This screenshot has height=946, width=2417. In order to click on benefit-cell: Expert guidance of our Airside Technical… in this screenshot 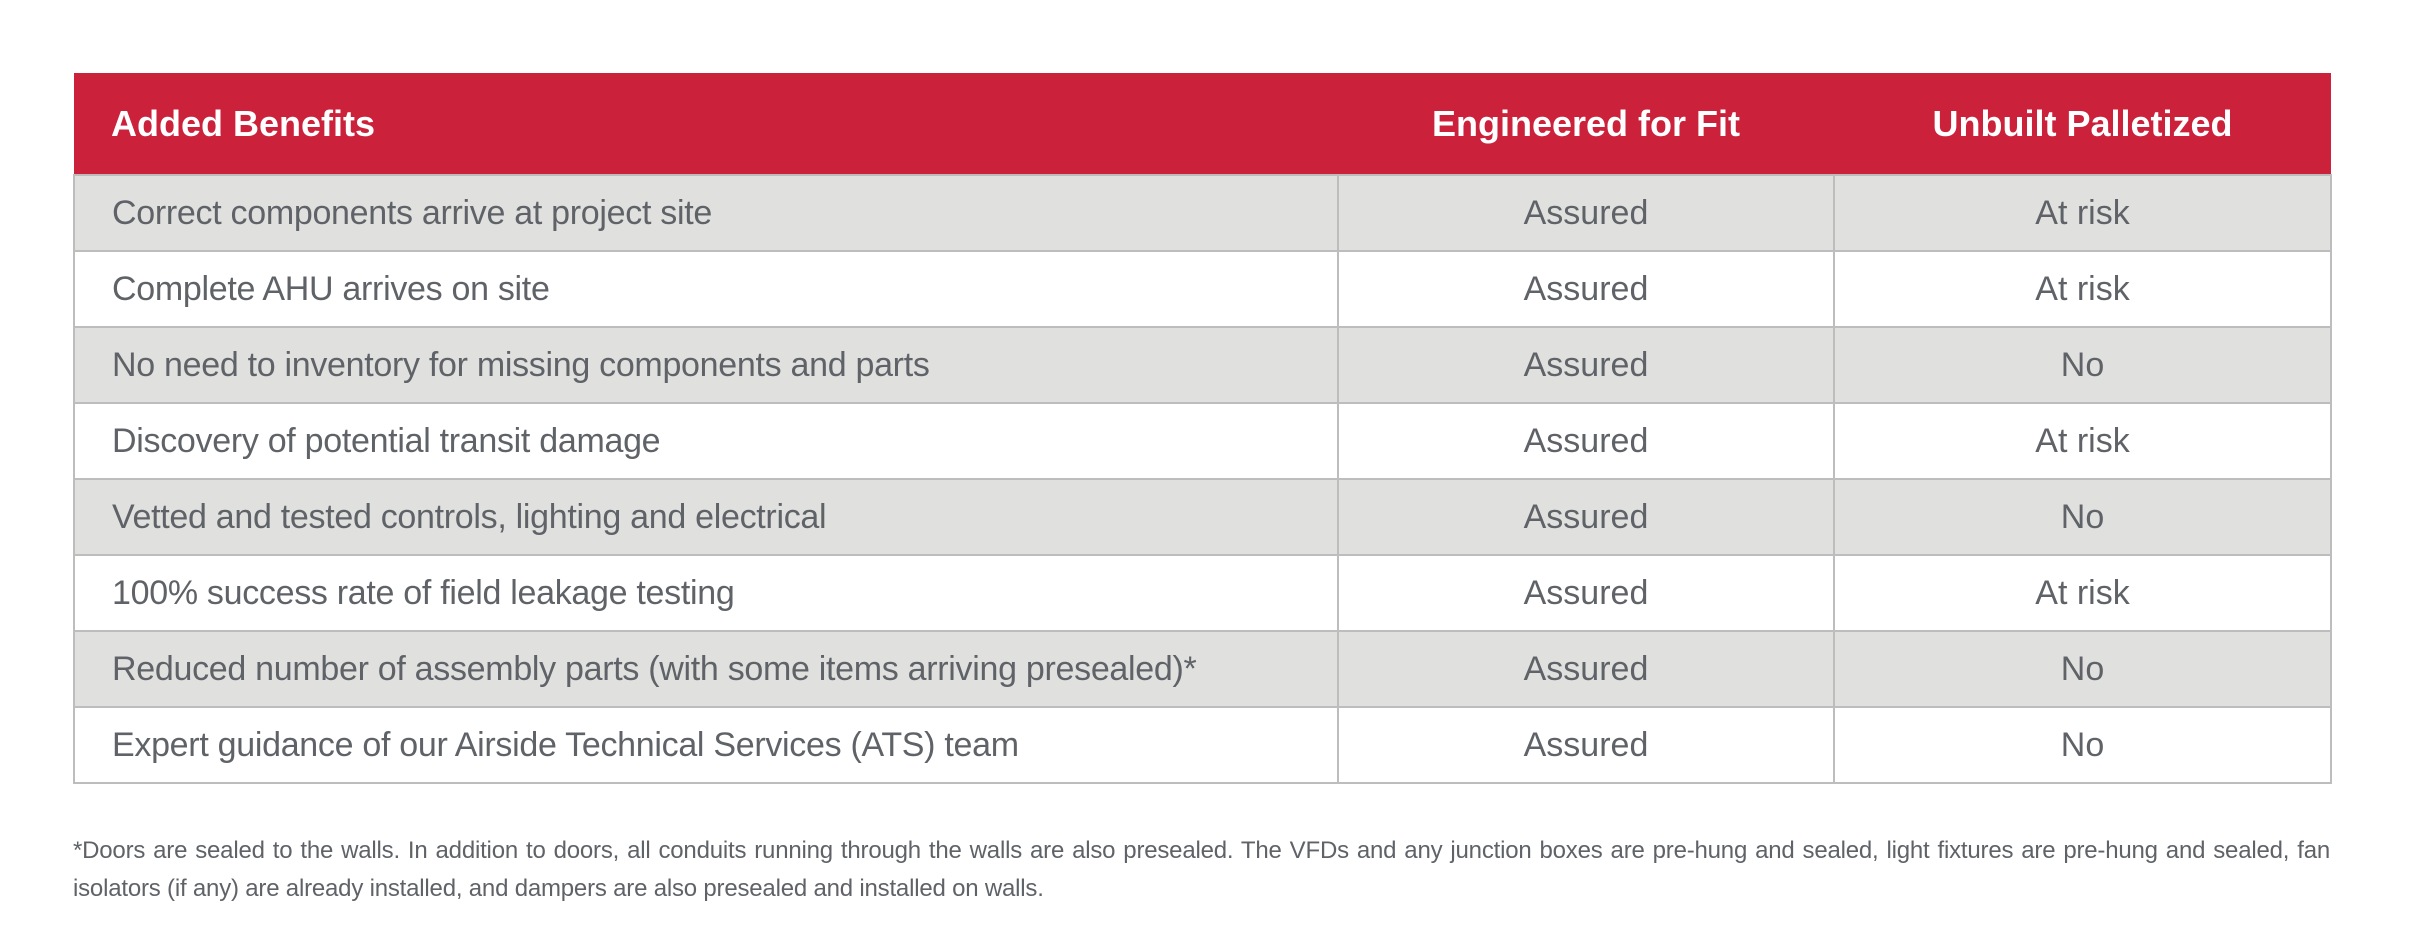, I will do `click(706, 745)`.